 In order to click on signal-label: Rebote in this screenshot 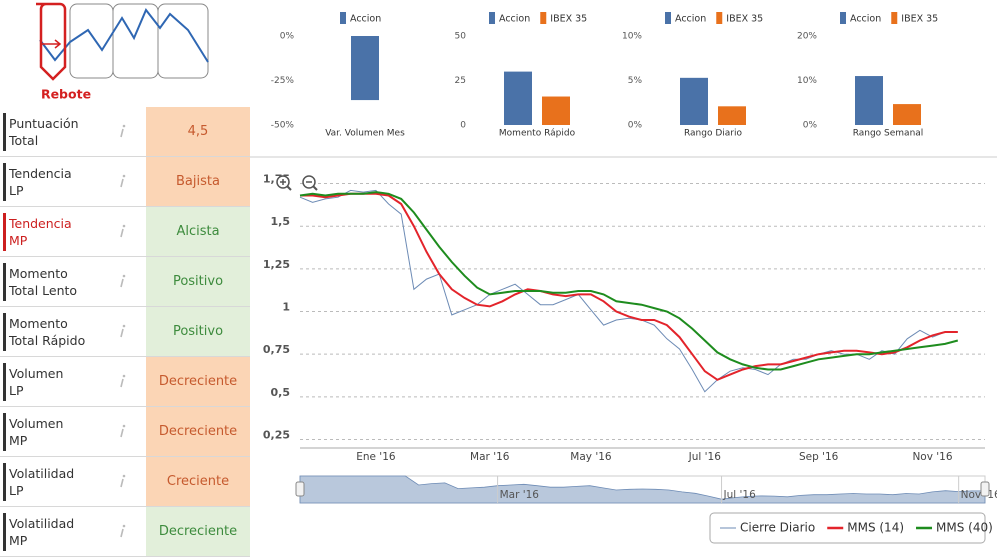, I will do `click(66, 94)`.